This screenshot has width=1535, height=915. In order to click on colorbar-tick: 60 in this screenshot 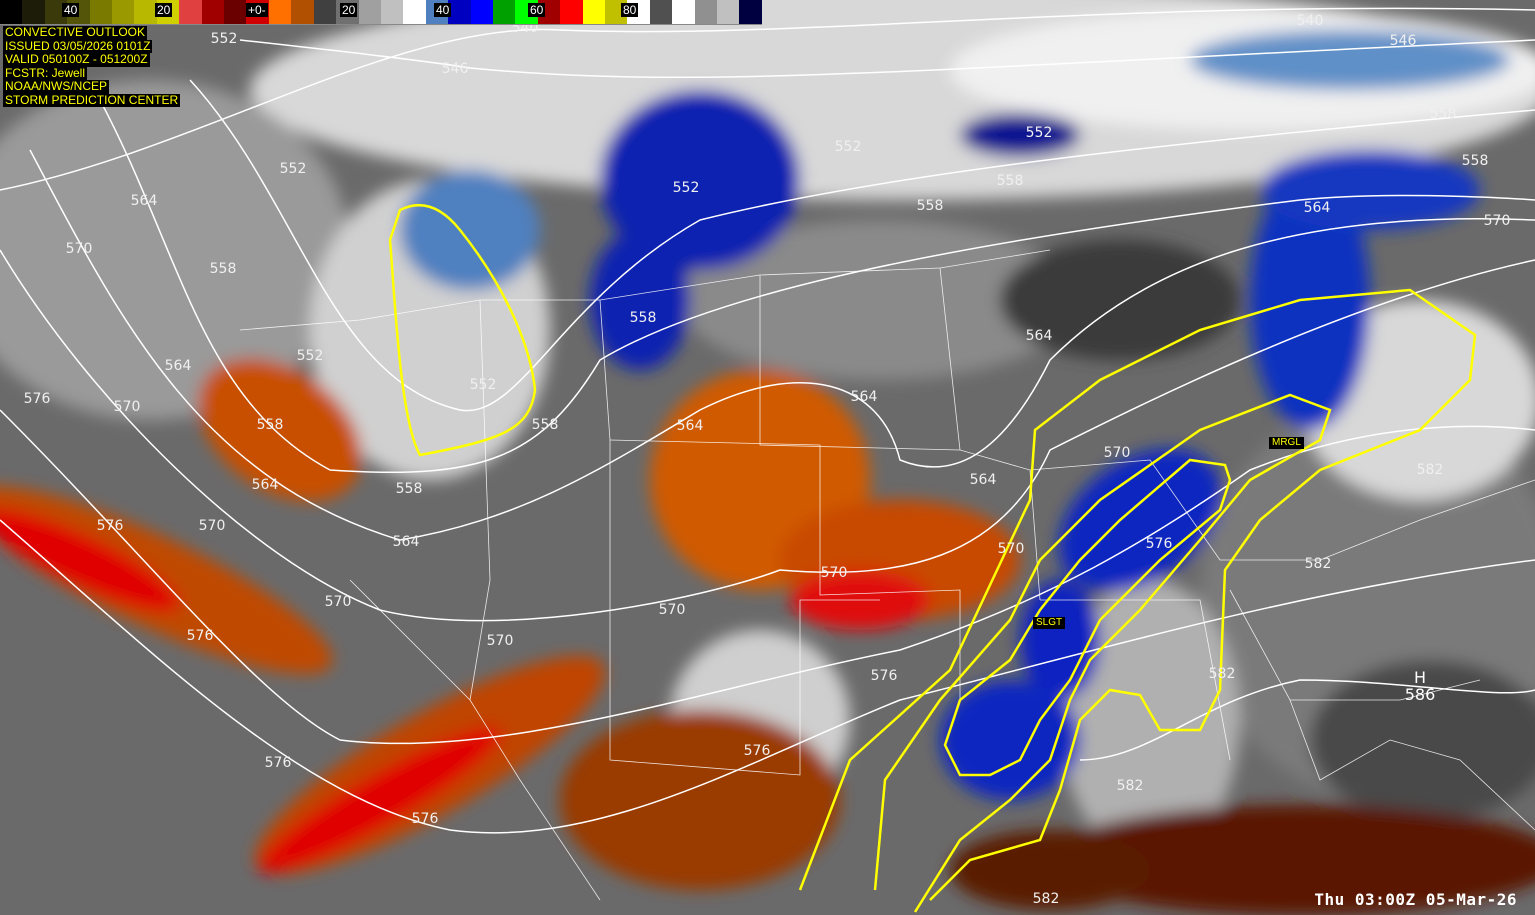, I will do `click(537, 10)`.